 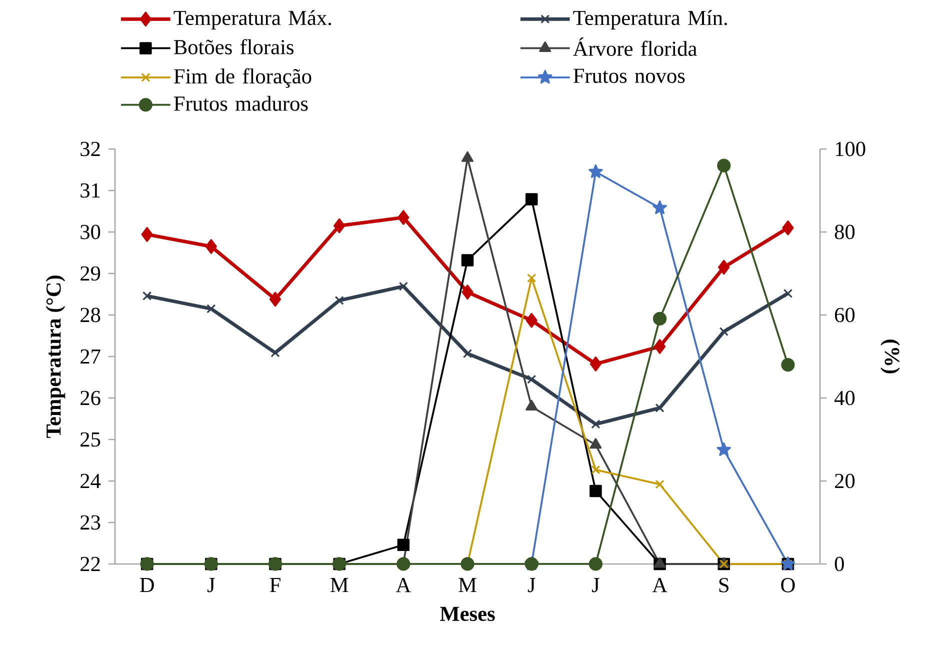 What do you see at coordinates (650, 20) in the screenshot?
I see `legend-label: Temperatura Mín.` at bounding box center [650, 20].